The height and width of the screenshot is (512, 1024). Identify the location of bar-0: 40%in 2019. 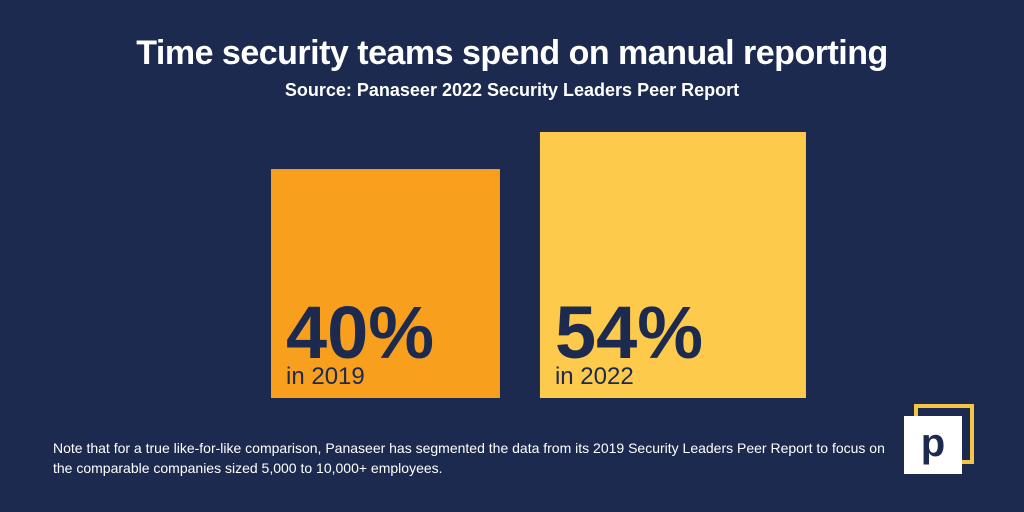
(385, 283).